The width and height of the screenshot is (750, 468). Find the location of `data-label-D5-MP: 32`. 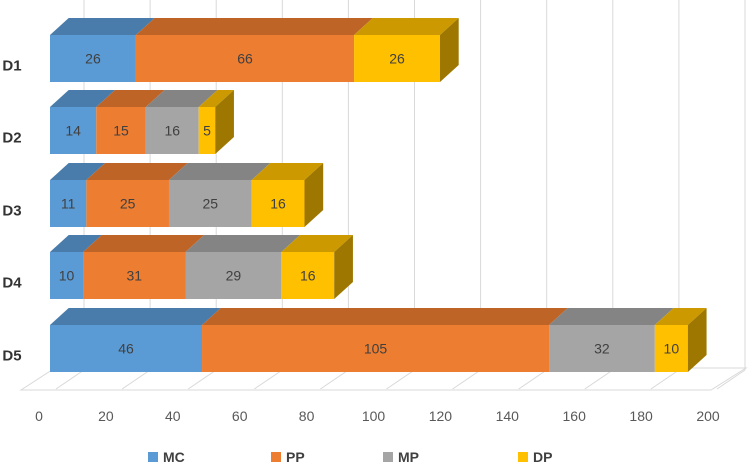

data-label-D5-MP: 32 is located at coordinates (602, 349).